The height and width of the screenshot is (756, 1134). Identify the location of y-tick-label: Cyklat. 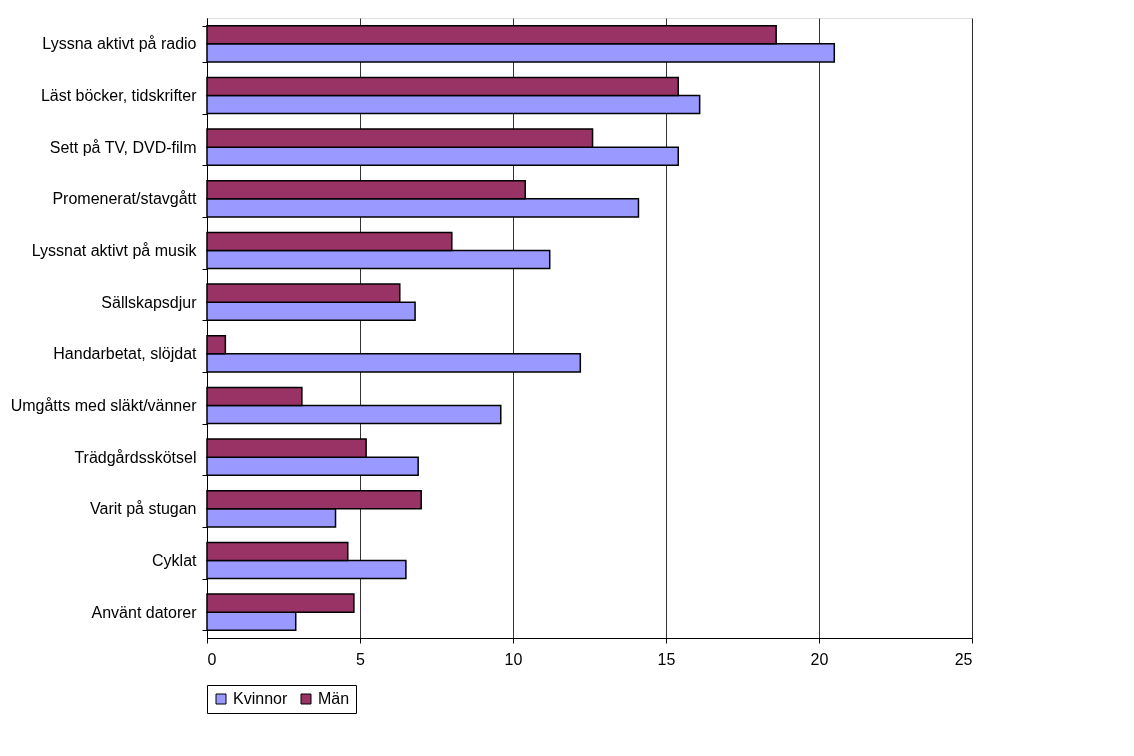
(175, 560).